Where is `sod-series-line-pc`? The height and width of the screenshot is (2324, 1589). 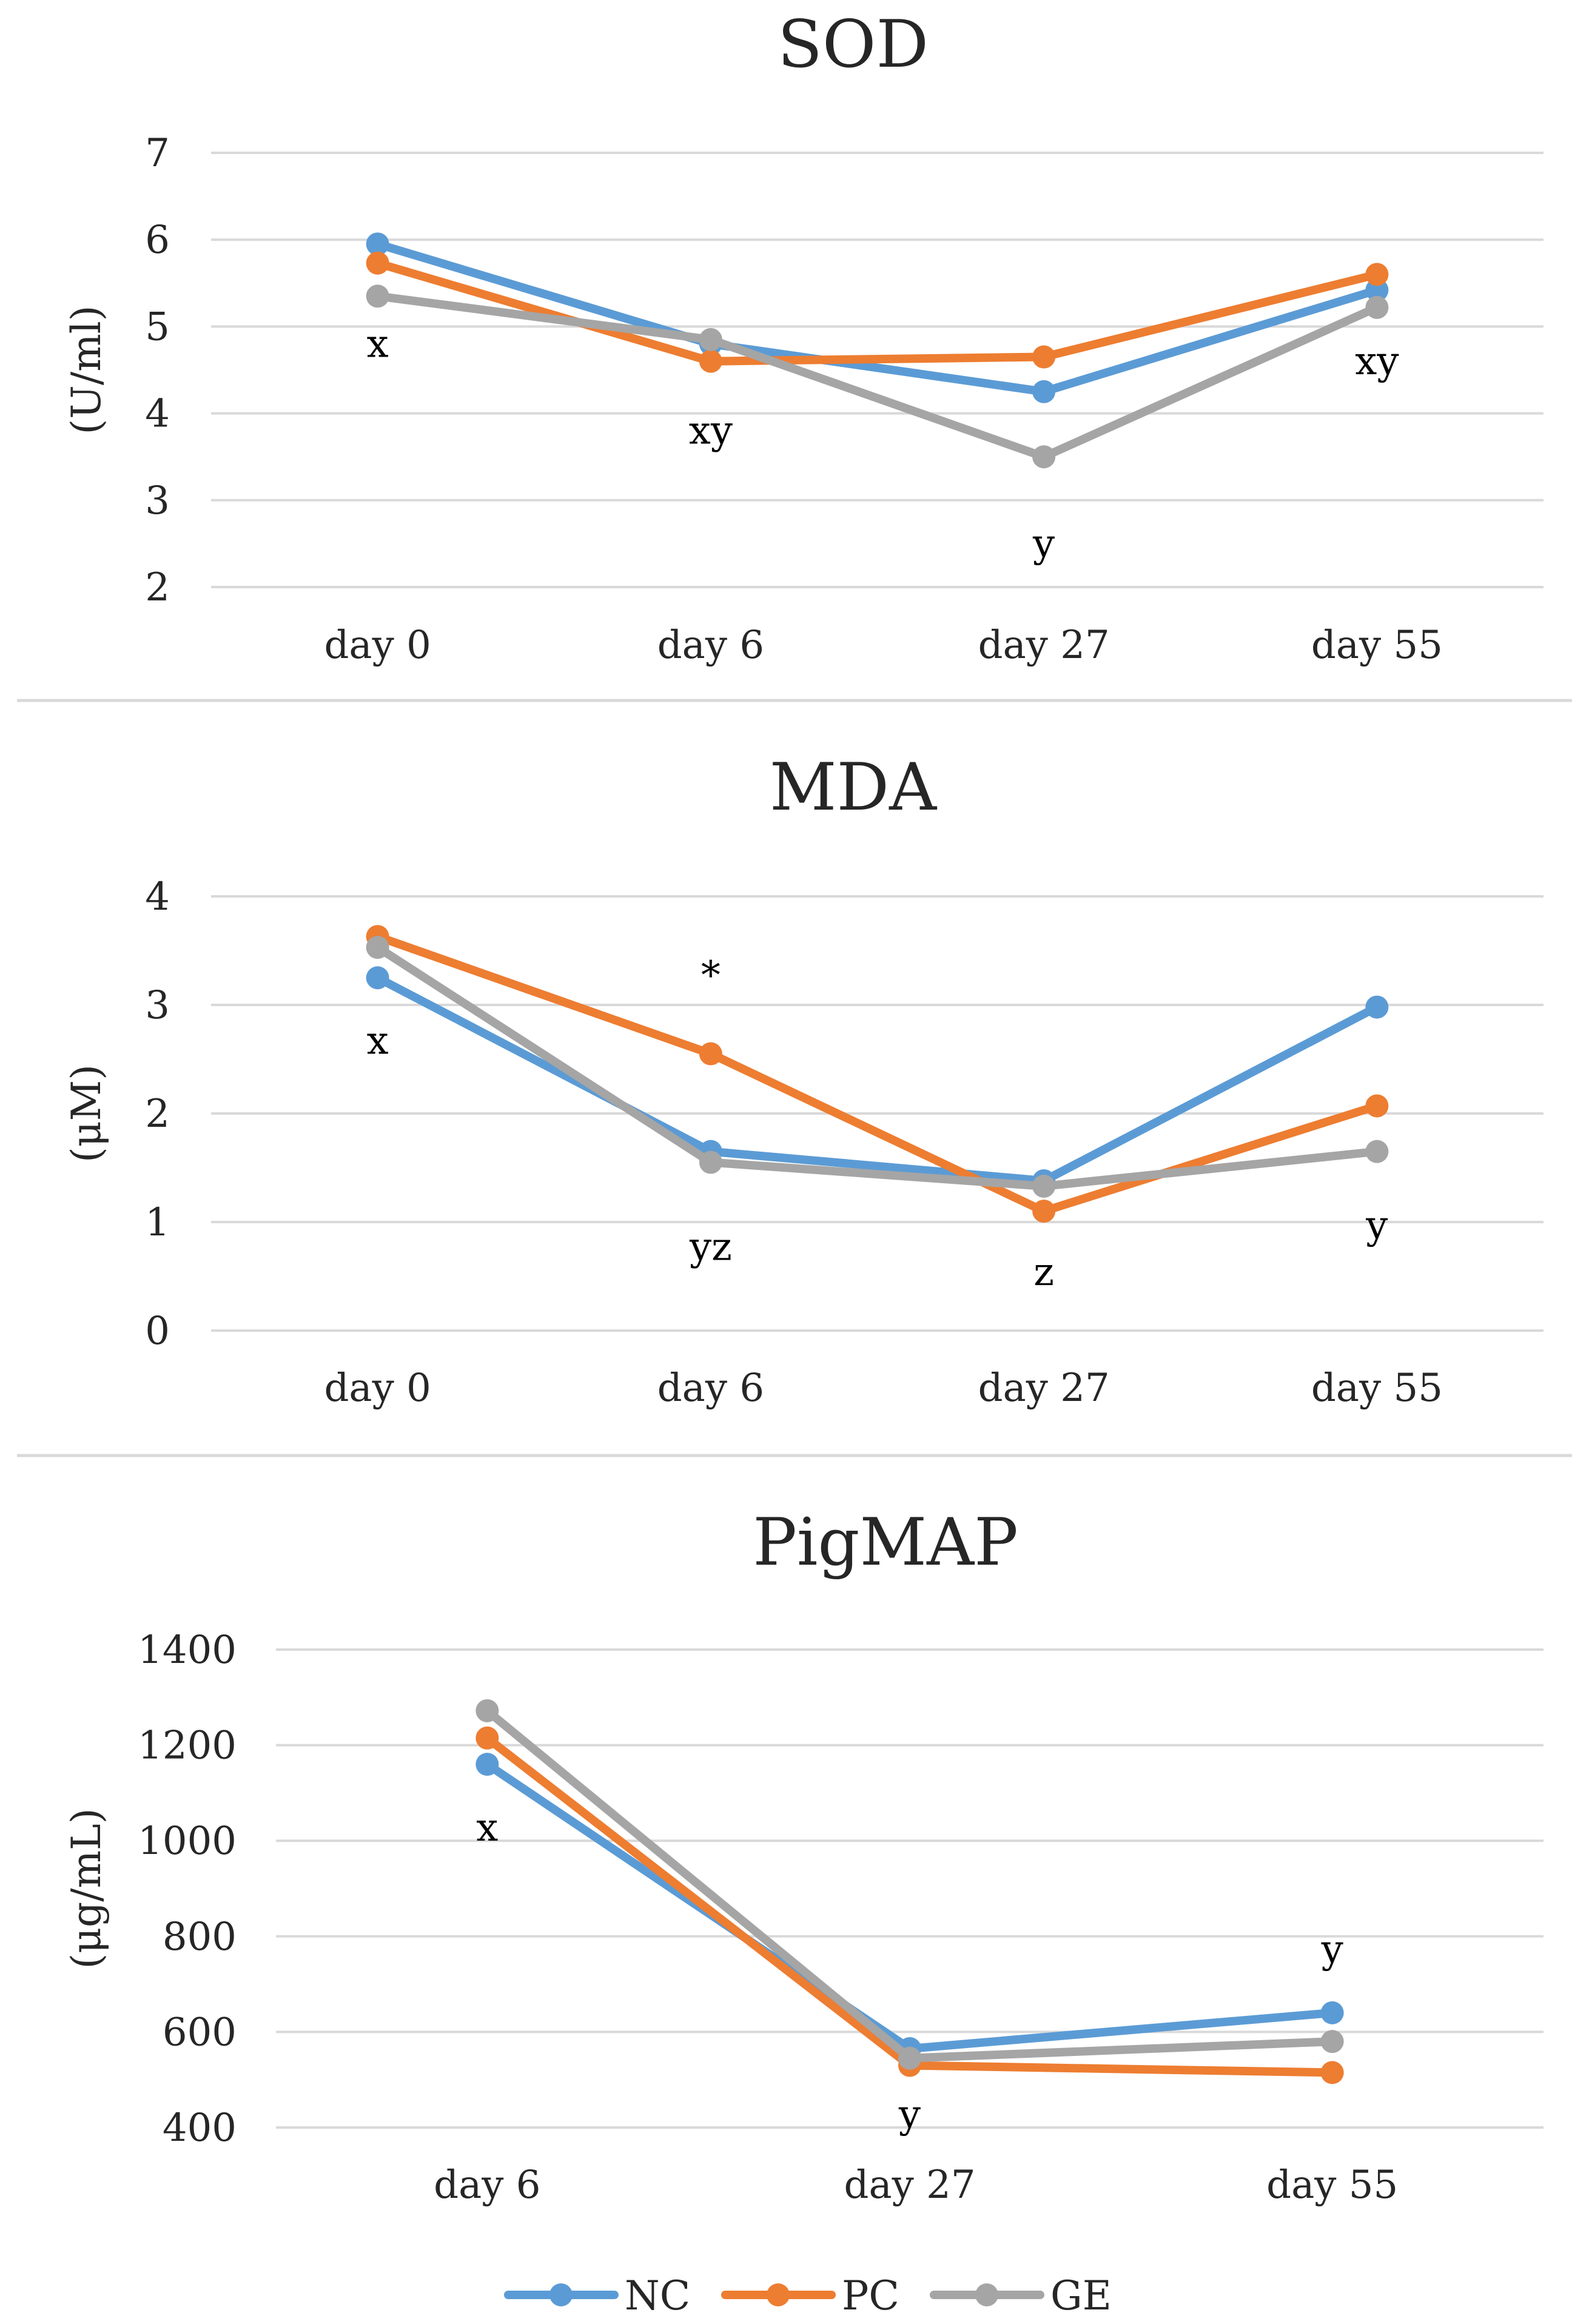
sod-series-line-pc is located at coordinates (877, 312).